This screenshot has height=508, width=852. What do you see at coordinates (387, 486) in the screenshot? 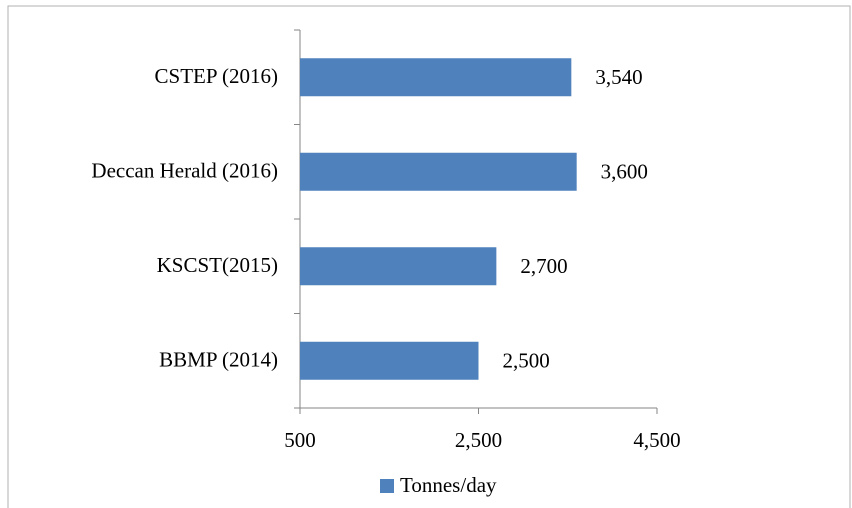
I see `legend-swatch` at bounding box center [387, 486].